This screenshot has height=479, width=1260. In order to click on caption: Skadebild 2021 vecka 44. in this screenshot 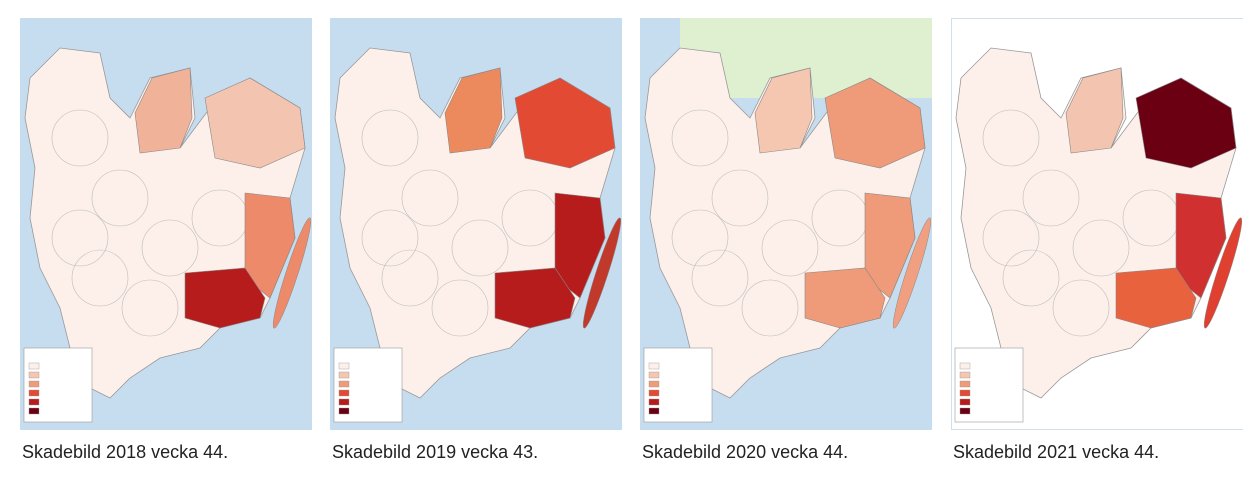, I will do `click(1056, 452)`.